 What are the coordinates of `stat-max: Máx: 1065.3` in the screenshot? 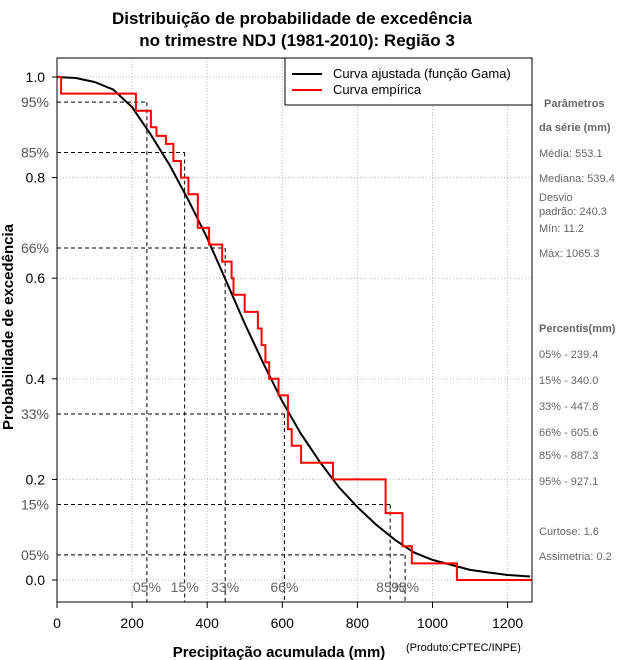 It's located at (569, 254).